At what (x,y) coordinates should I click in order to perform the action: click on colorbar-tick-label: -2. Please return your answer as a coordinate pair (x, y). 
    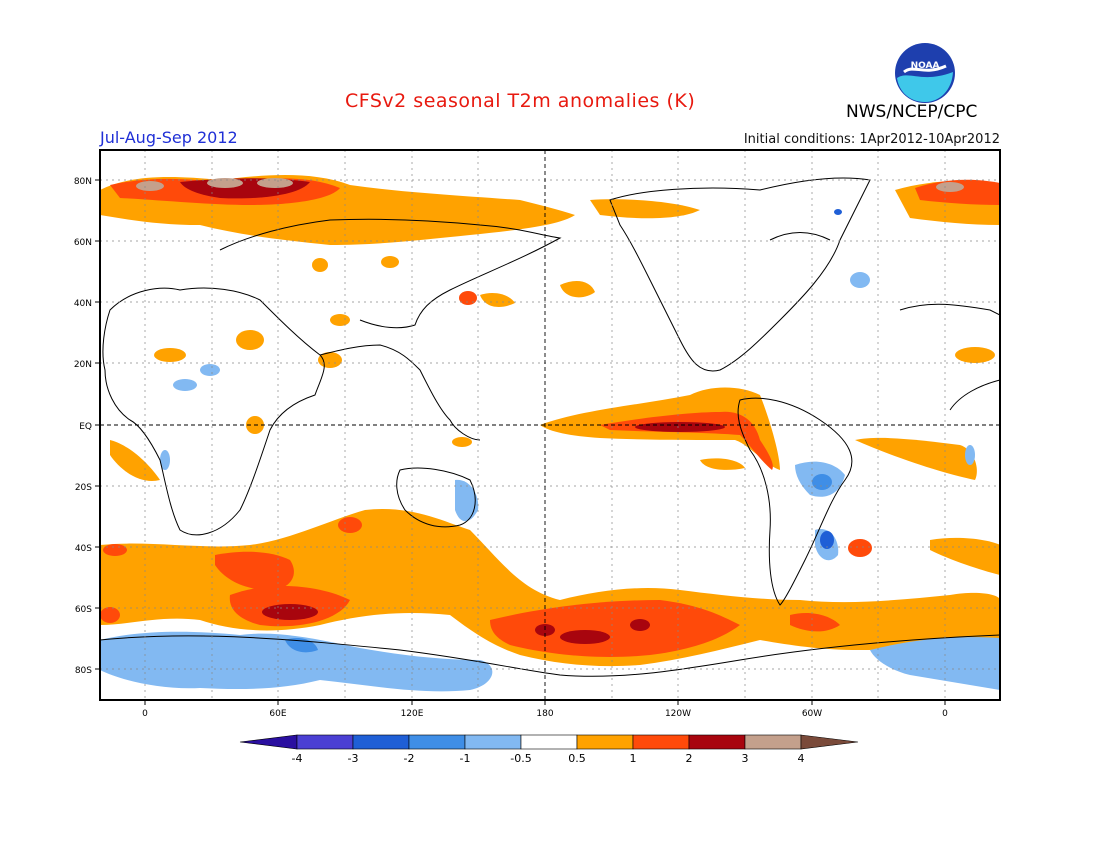
    Looking at the image, I should click on (409, 758).